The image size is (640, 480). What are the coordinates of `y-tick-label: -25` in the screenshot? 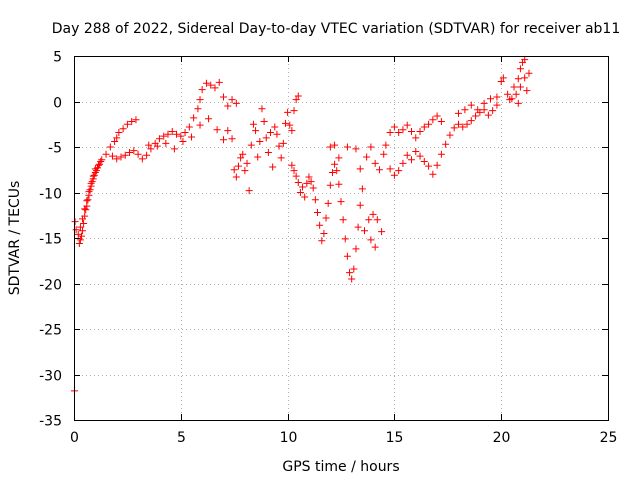 It's located at (50, 331).